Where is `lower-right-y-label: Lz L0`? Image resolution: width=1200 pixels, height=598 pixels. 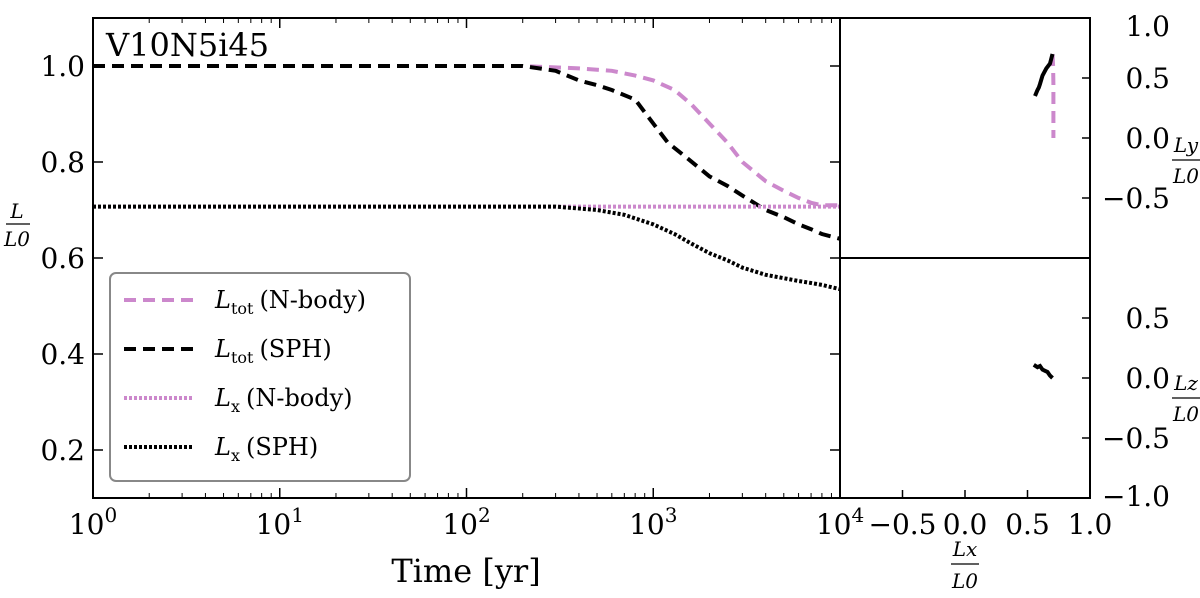
lower-right-y-label: Lz L0 is located at coordinates (1186, 398).